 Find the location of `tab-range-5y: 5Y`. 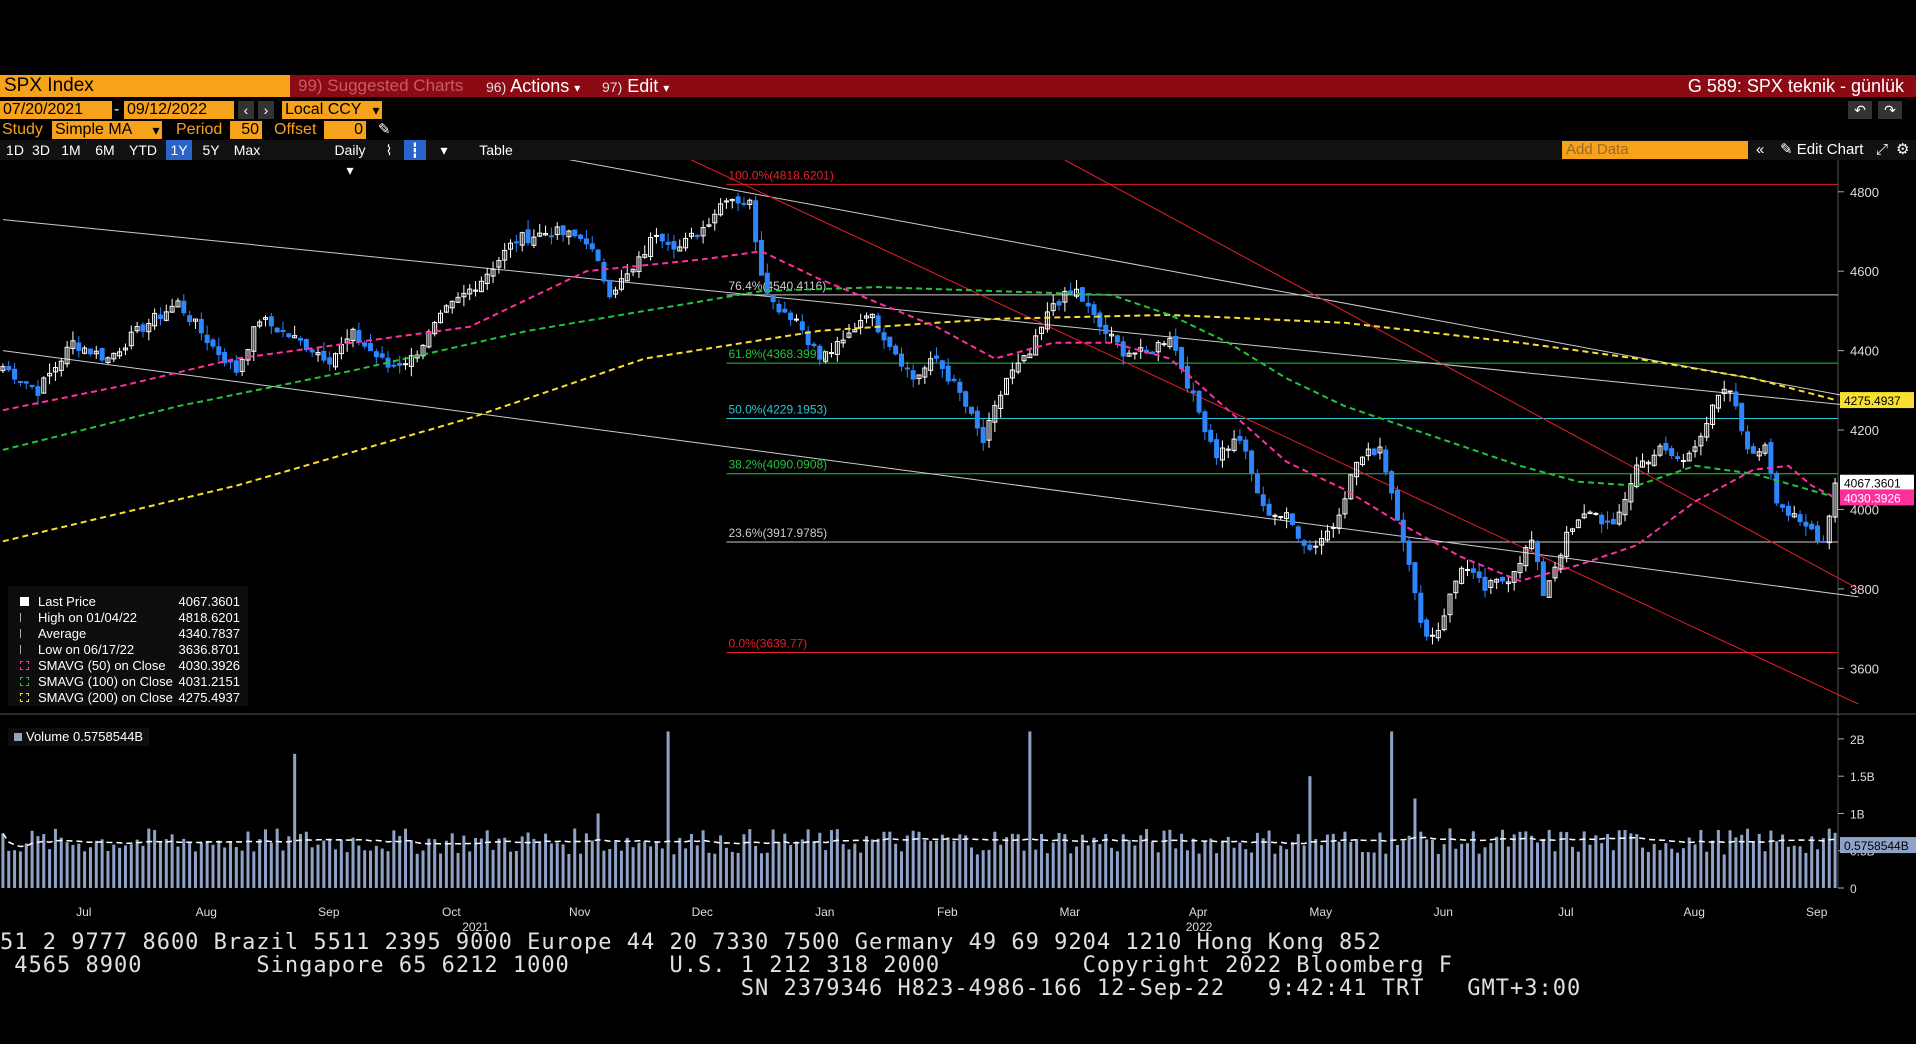

tab-range-5y: 5Y is located at coordinates (211, 150).